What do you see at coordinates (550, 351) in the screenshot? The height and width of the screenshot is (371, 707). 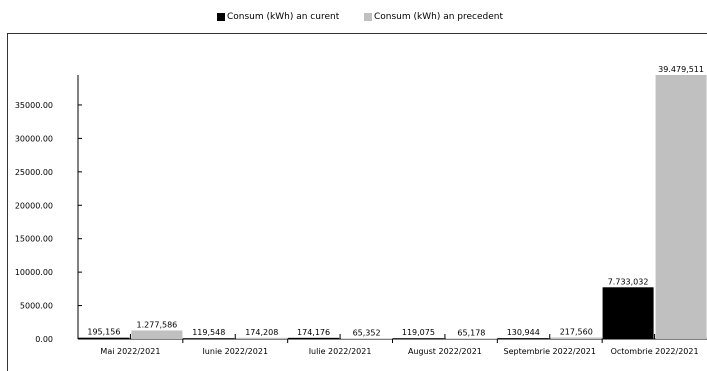 I see `x-category-label: Septembrie 2022/2021` at bounding box center [550, 351].